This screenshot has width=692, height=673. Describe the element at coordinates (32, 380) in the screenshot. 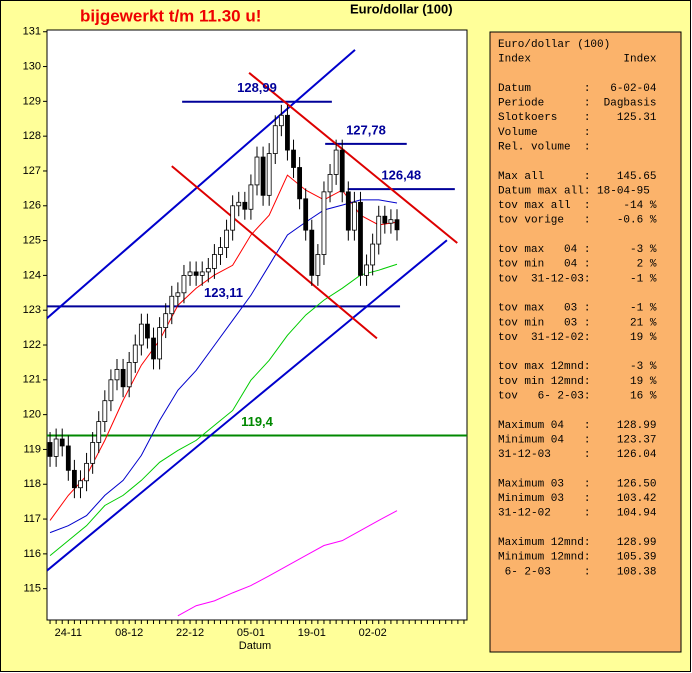

I see `y-tick-label: 121` at that location.